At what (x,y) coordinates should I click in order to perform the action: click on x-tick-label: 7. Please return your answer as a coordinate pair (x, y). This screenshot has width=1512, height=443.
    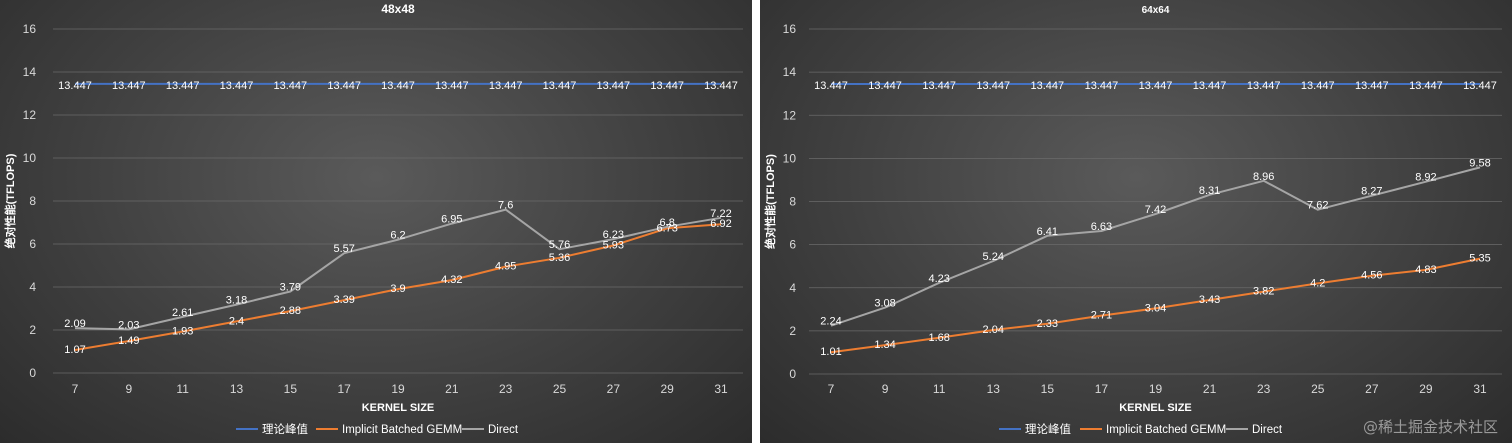
    Looking at the image, I should click on (75, 389).